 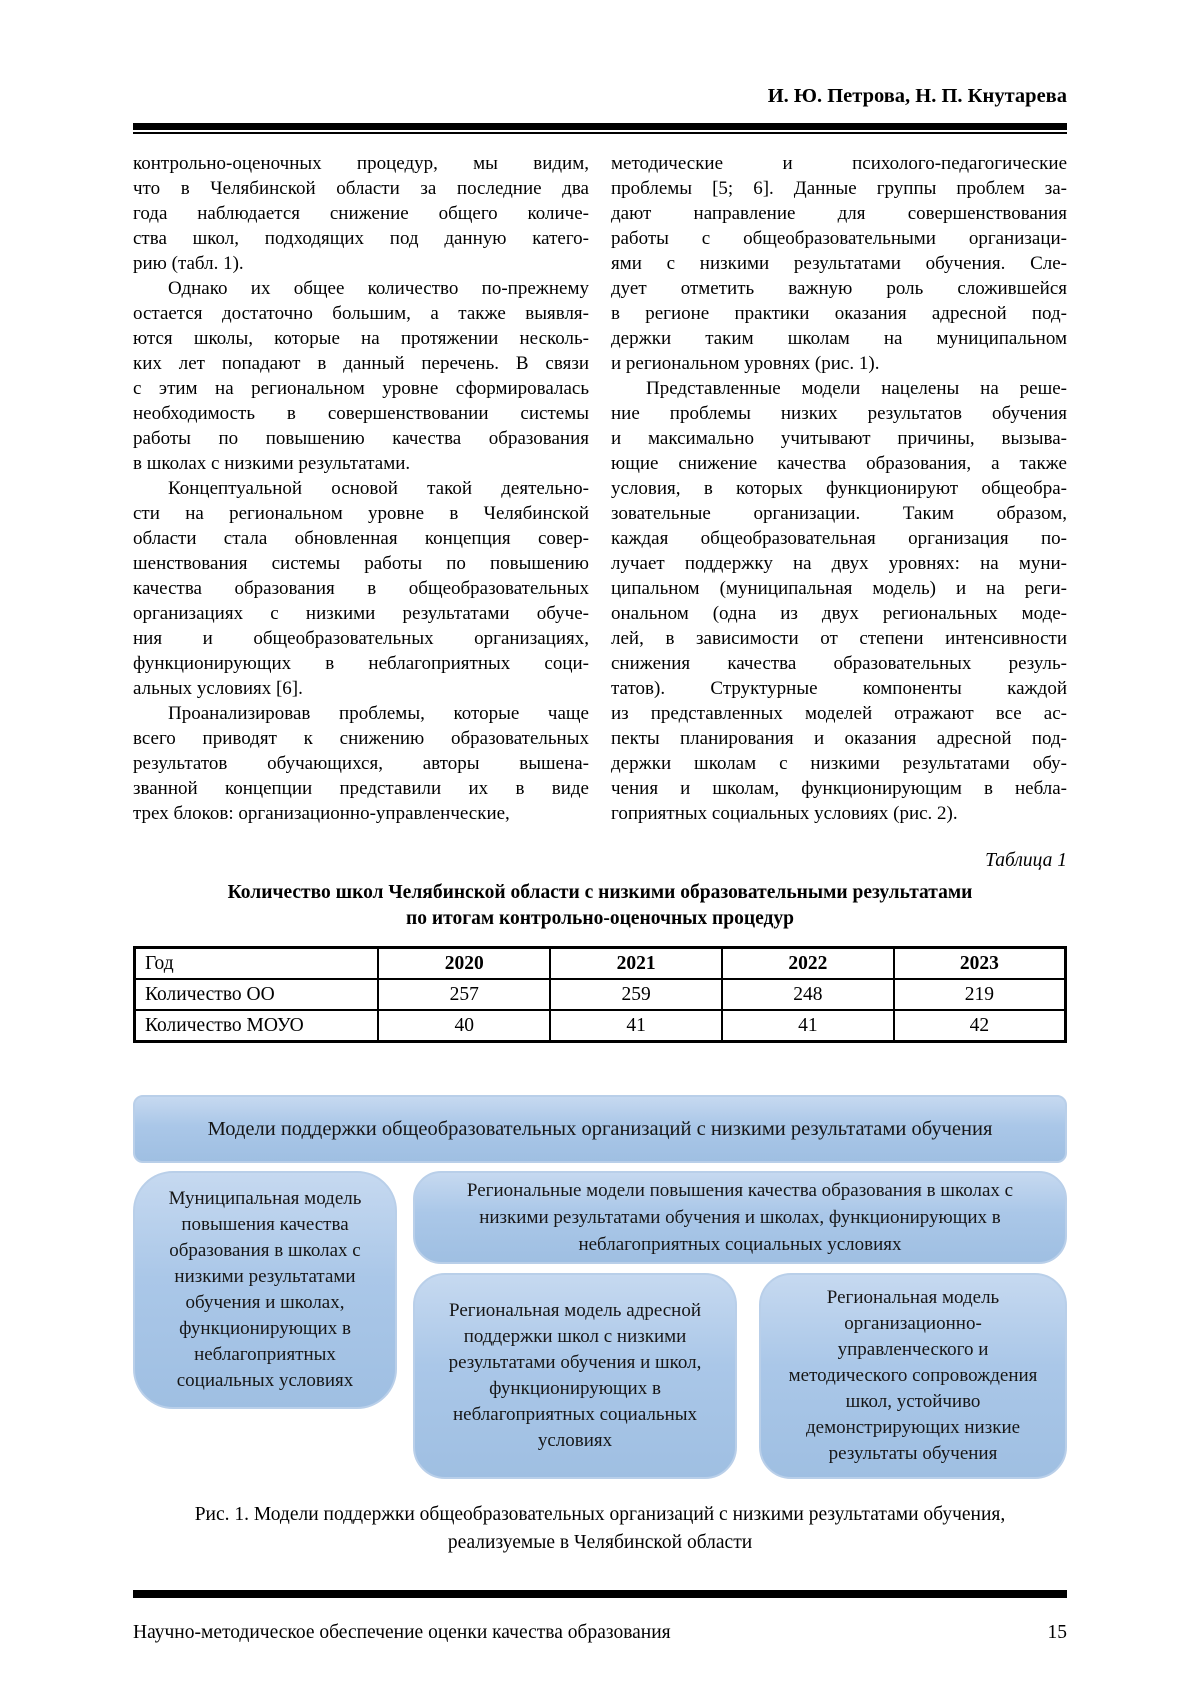 I want to click on text-line: ства школ, подходящих под данную катего-, so click(x=361, y=238).